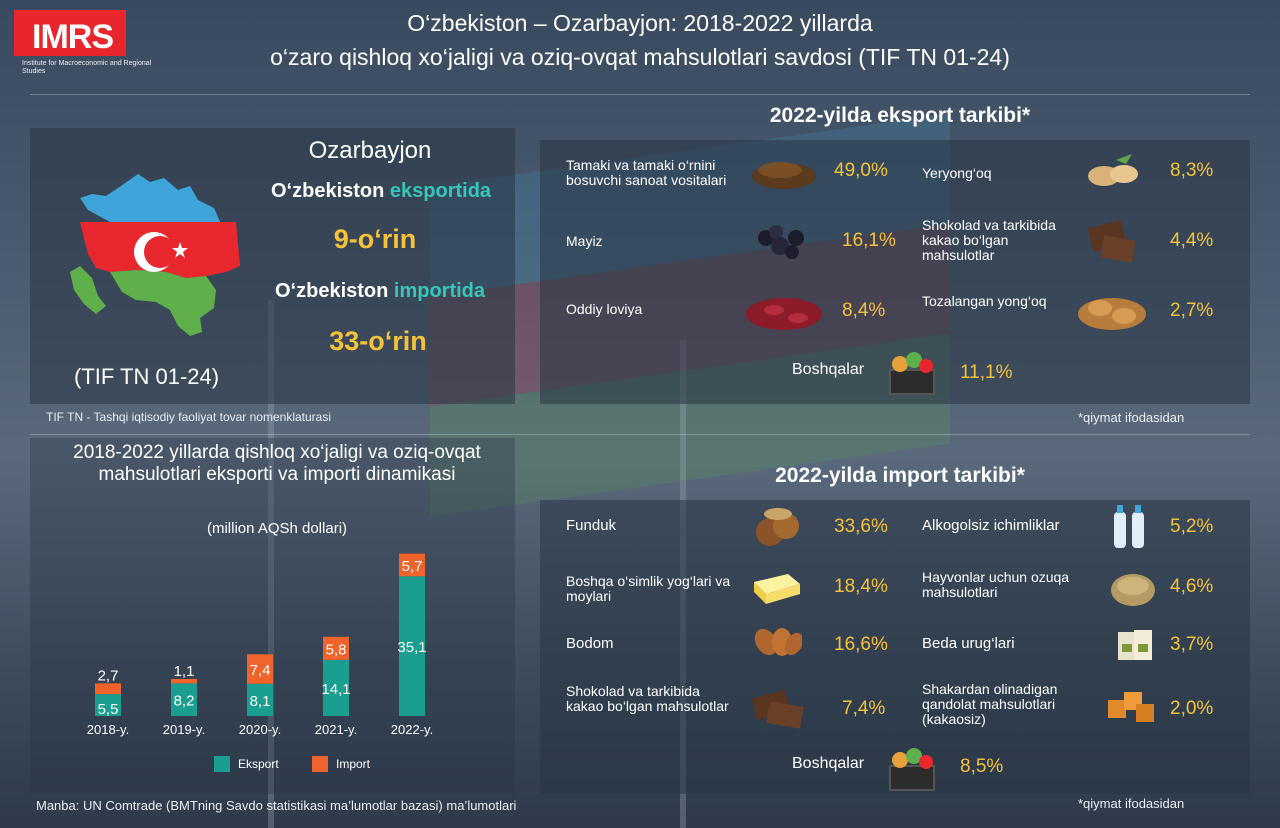  I want to click on logo: IMRS, so click(70, 33).